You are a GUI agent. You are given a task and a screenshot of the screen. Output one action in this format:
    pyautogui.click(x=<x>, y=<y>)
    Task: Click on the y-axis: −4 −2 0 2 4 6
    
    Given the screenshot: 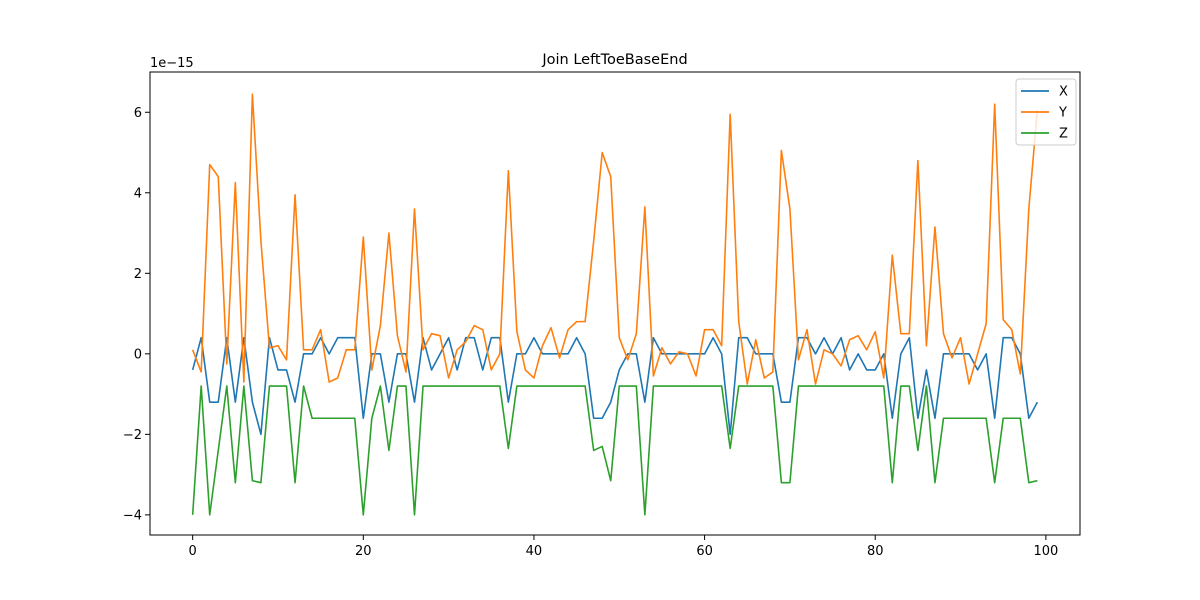 What is the action you would take?
    pyautogui.click(x=136, y=314)
    